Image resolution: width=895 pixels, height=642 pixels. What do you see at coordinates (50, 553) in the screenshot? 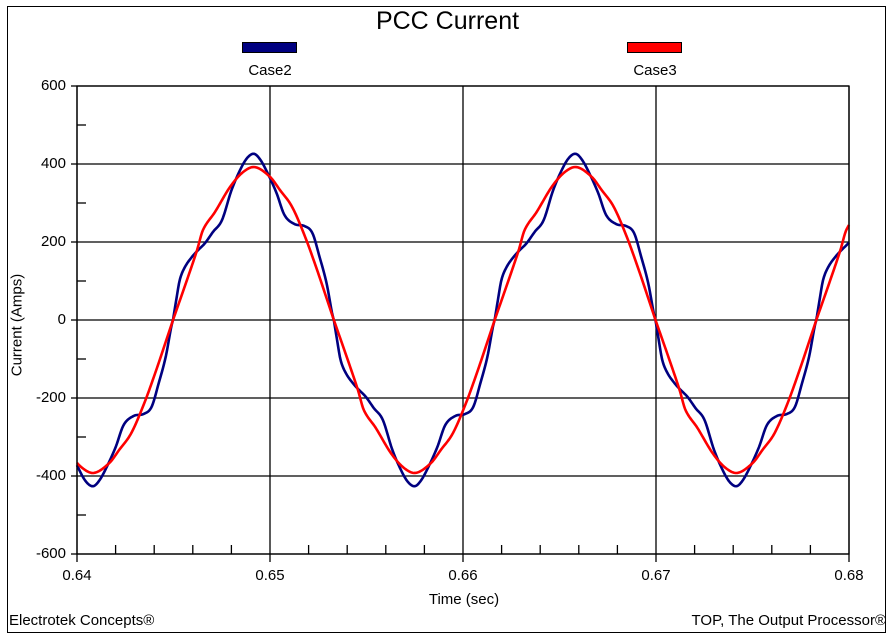
I see `y-tick-label: -600` at bounding box center [50, 553].